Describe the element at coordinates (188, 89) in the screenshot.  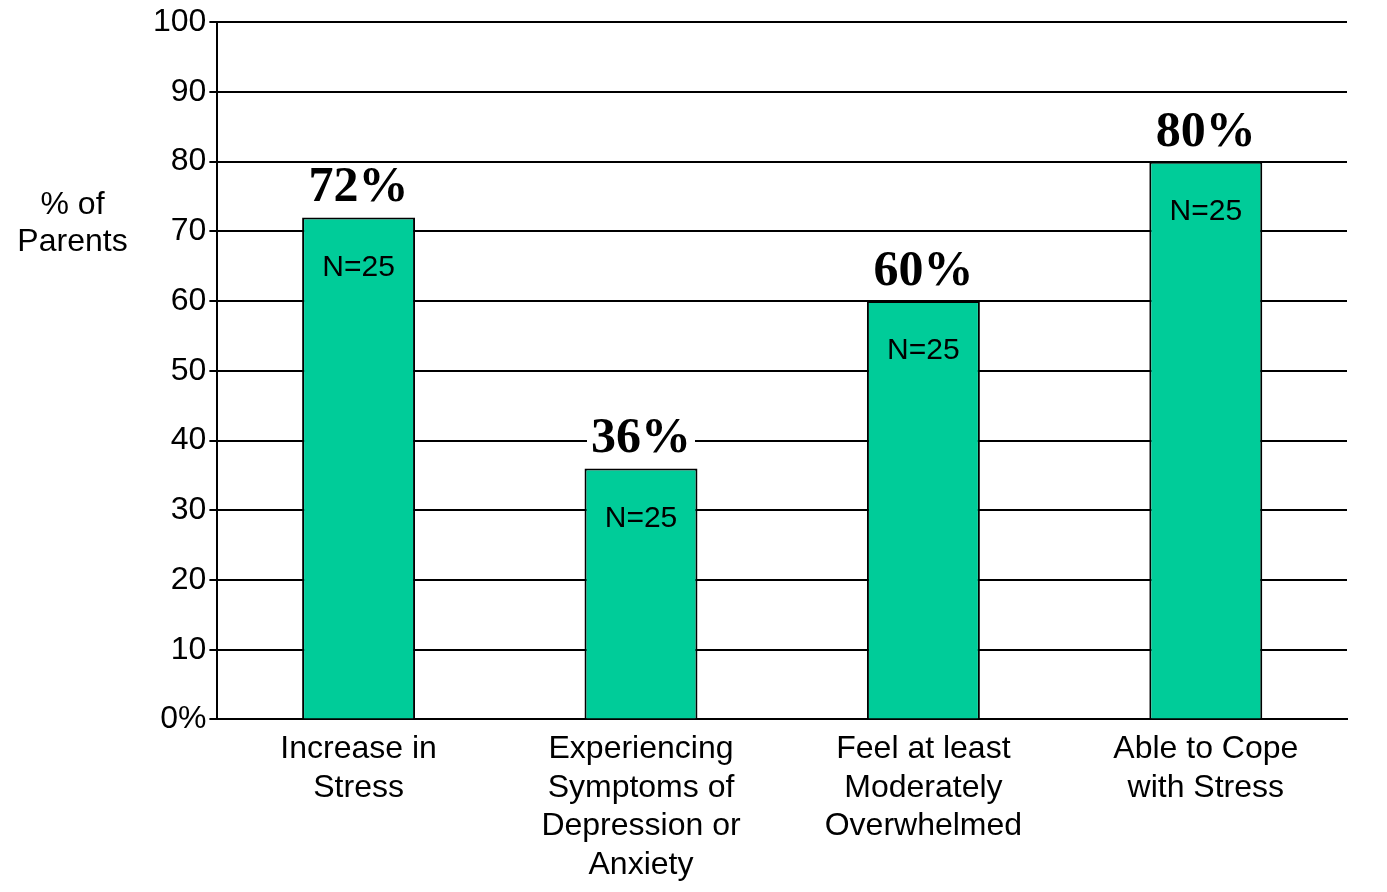
I see `y-tick-label: 90` at that location.